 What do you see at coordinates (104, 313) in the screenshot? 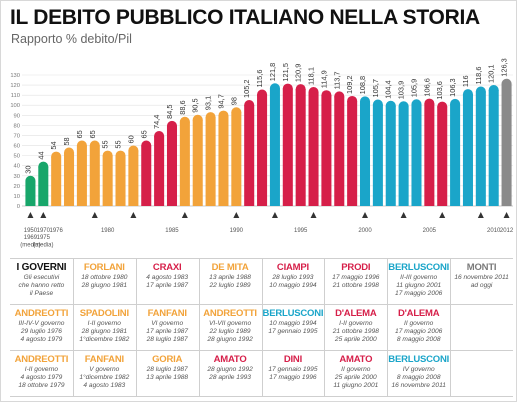
I see `government-name: SPADOLINI` at bounding box center [104, 313].